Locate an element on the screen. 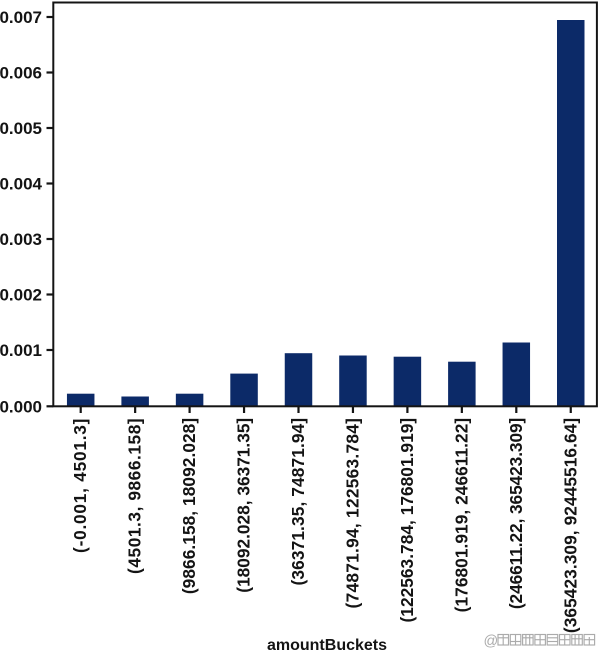 The width and height of the screenshot is (600, 651). svg-text: (18092.028, 36371.35] is located at coordinates (244, 505).